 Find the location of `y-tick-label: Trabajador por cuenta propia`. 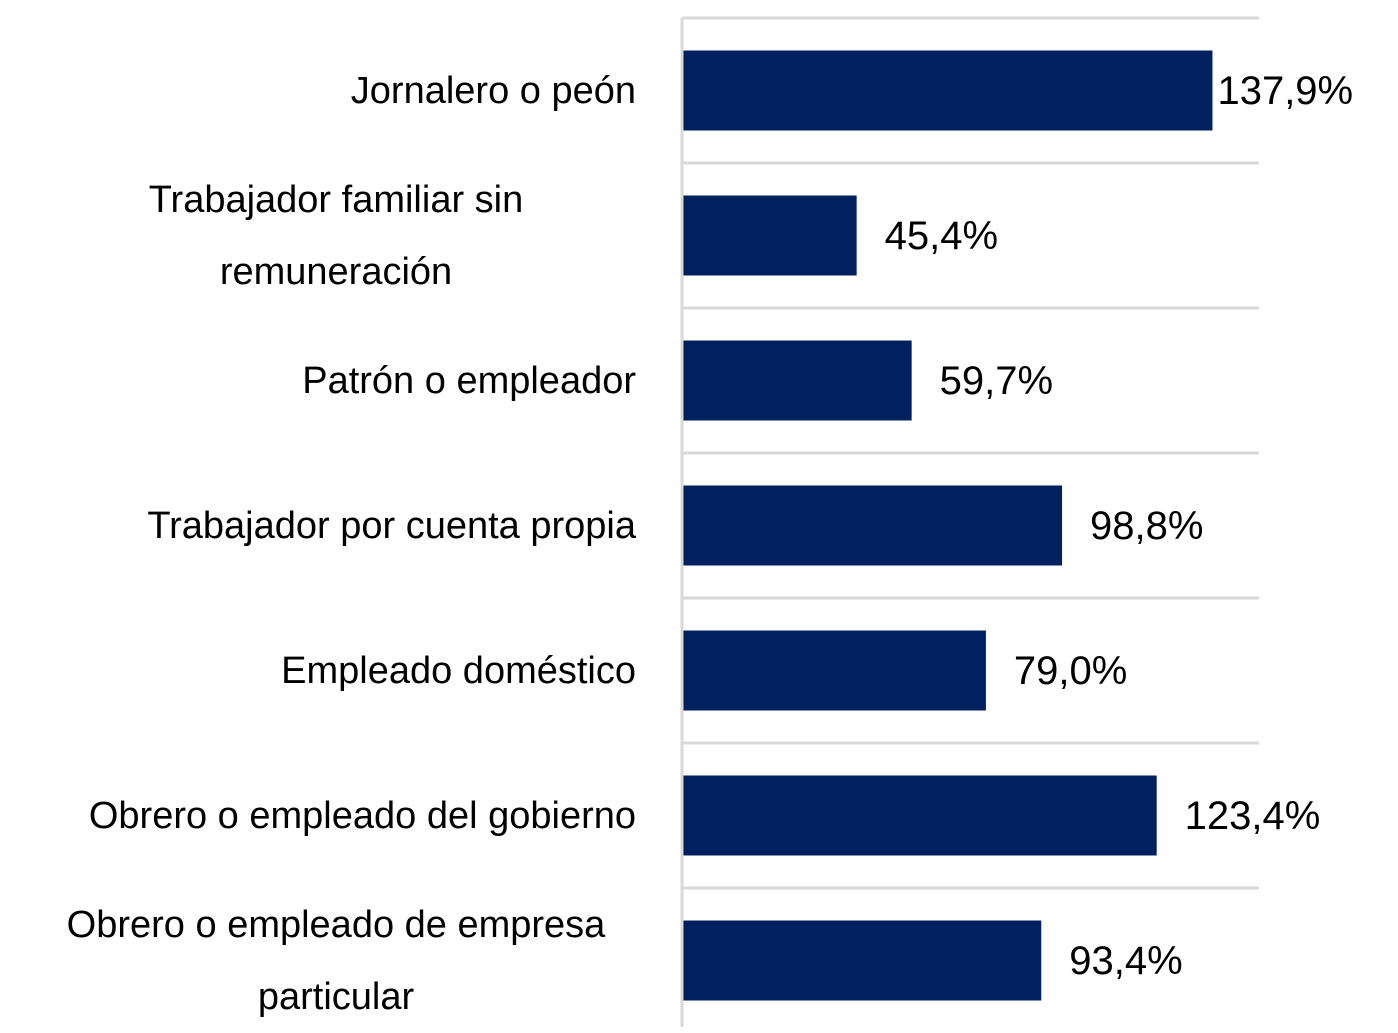

y-tick-label: Trabajador por cuenta propia is located at coordinates (391, 525).